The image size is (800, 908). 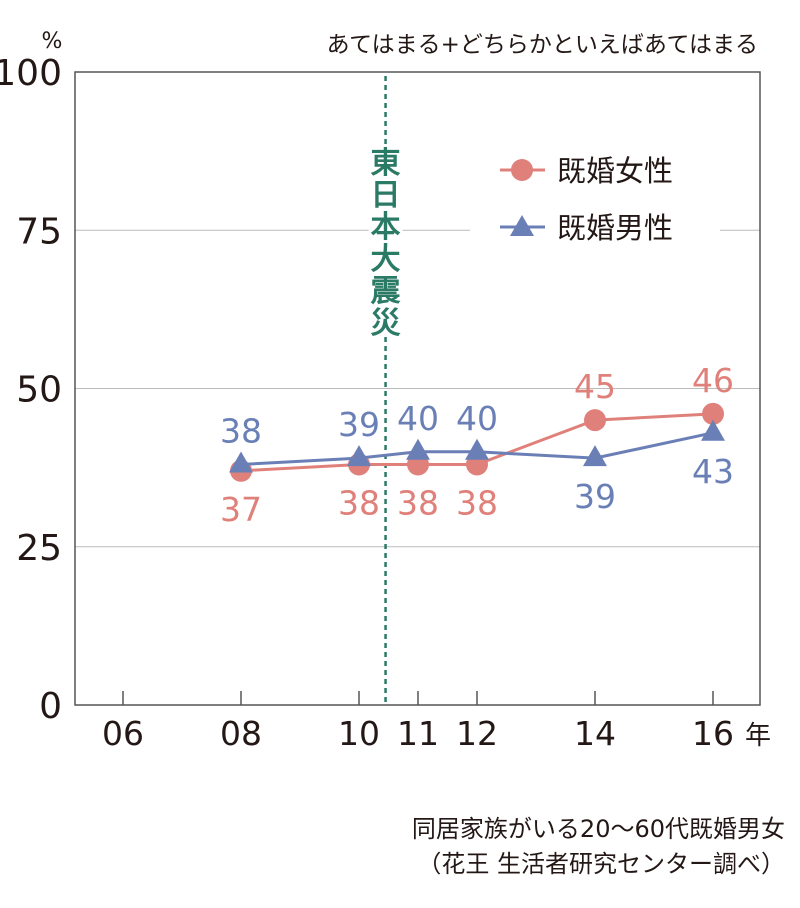 I want to click on x-tick-label: 10, so click(x=359, y=733).